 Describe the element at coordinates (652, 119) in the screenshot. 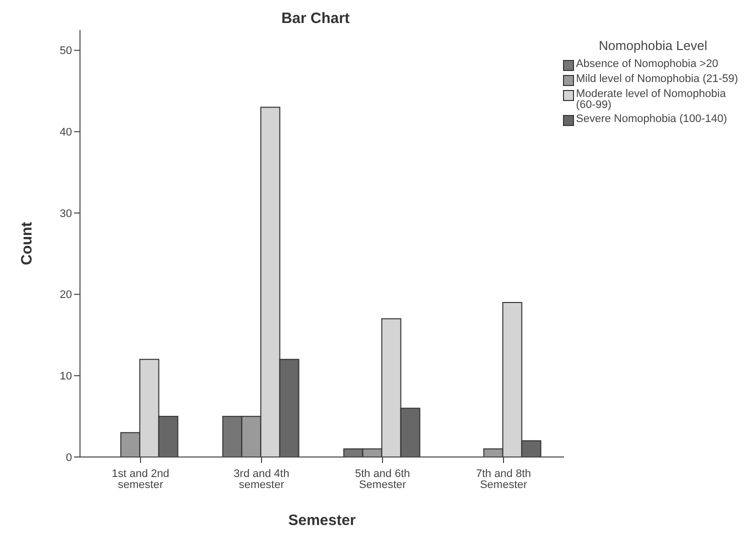

I see `legend-label: Severe Nomophobia (100-140)` at that location.